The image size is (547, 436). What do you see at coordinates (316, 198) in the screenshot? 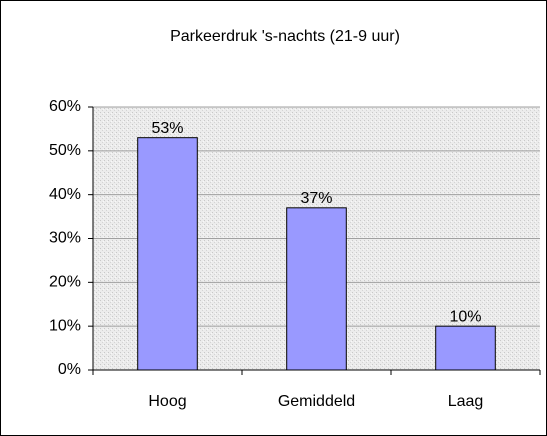
I see `data-label: 37%` at bounding box center [316, 198].